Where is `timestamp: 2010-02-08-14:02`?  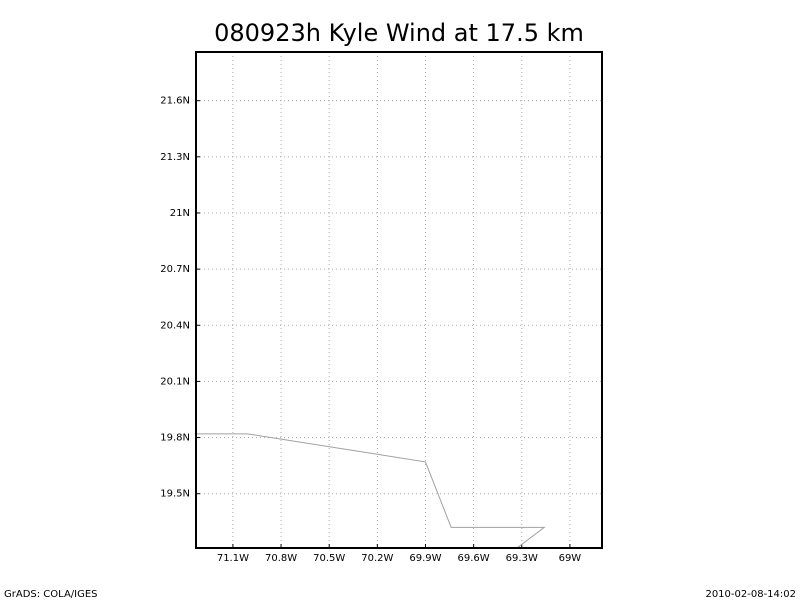 timestamp: 2010-02-08-14:02 is located at coordinates (750, 594).